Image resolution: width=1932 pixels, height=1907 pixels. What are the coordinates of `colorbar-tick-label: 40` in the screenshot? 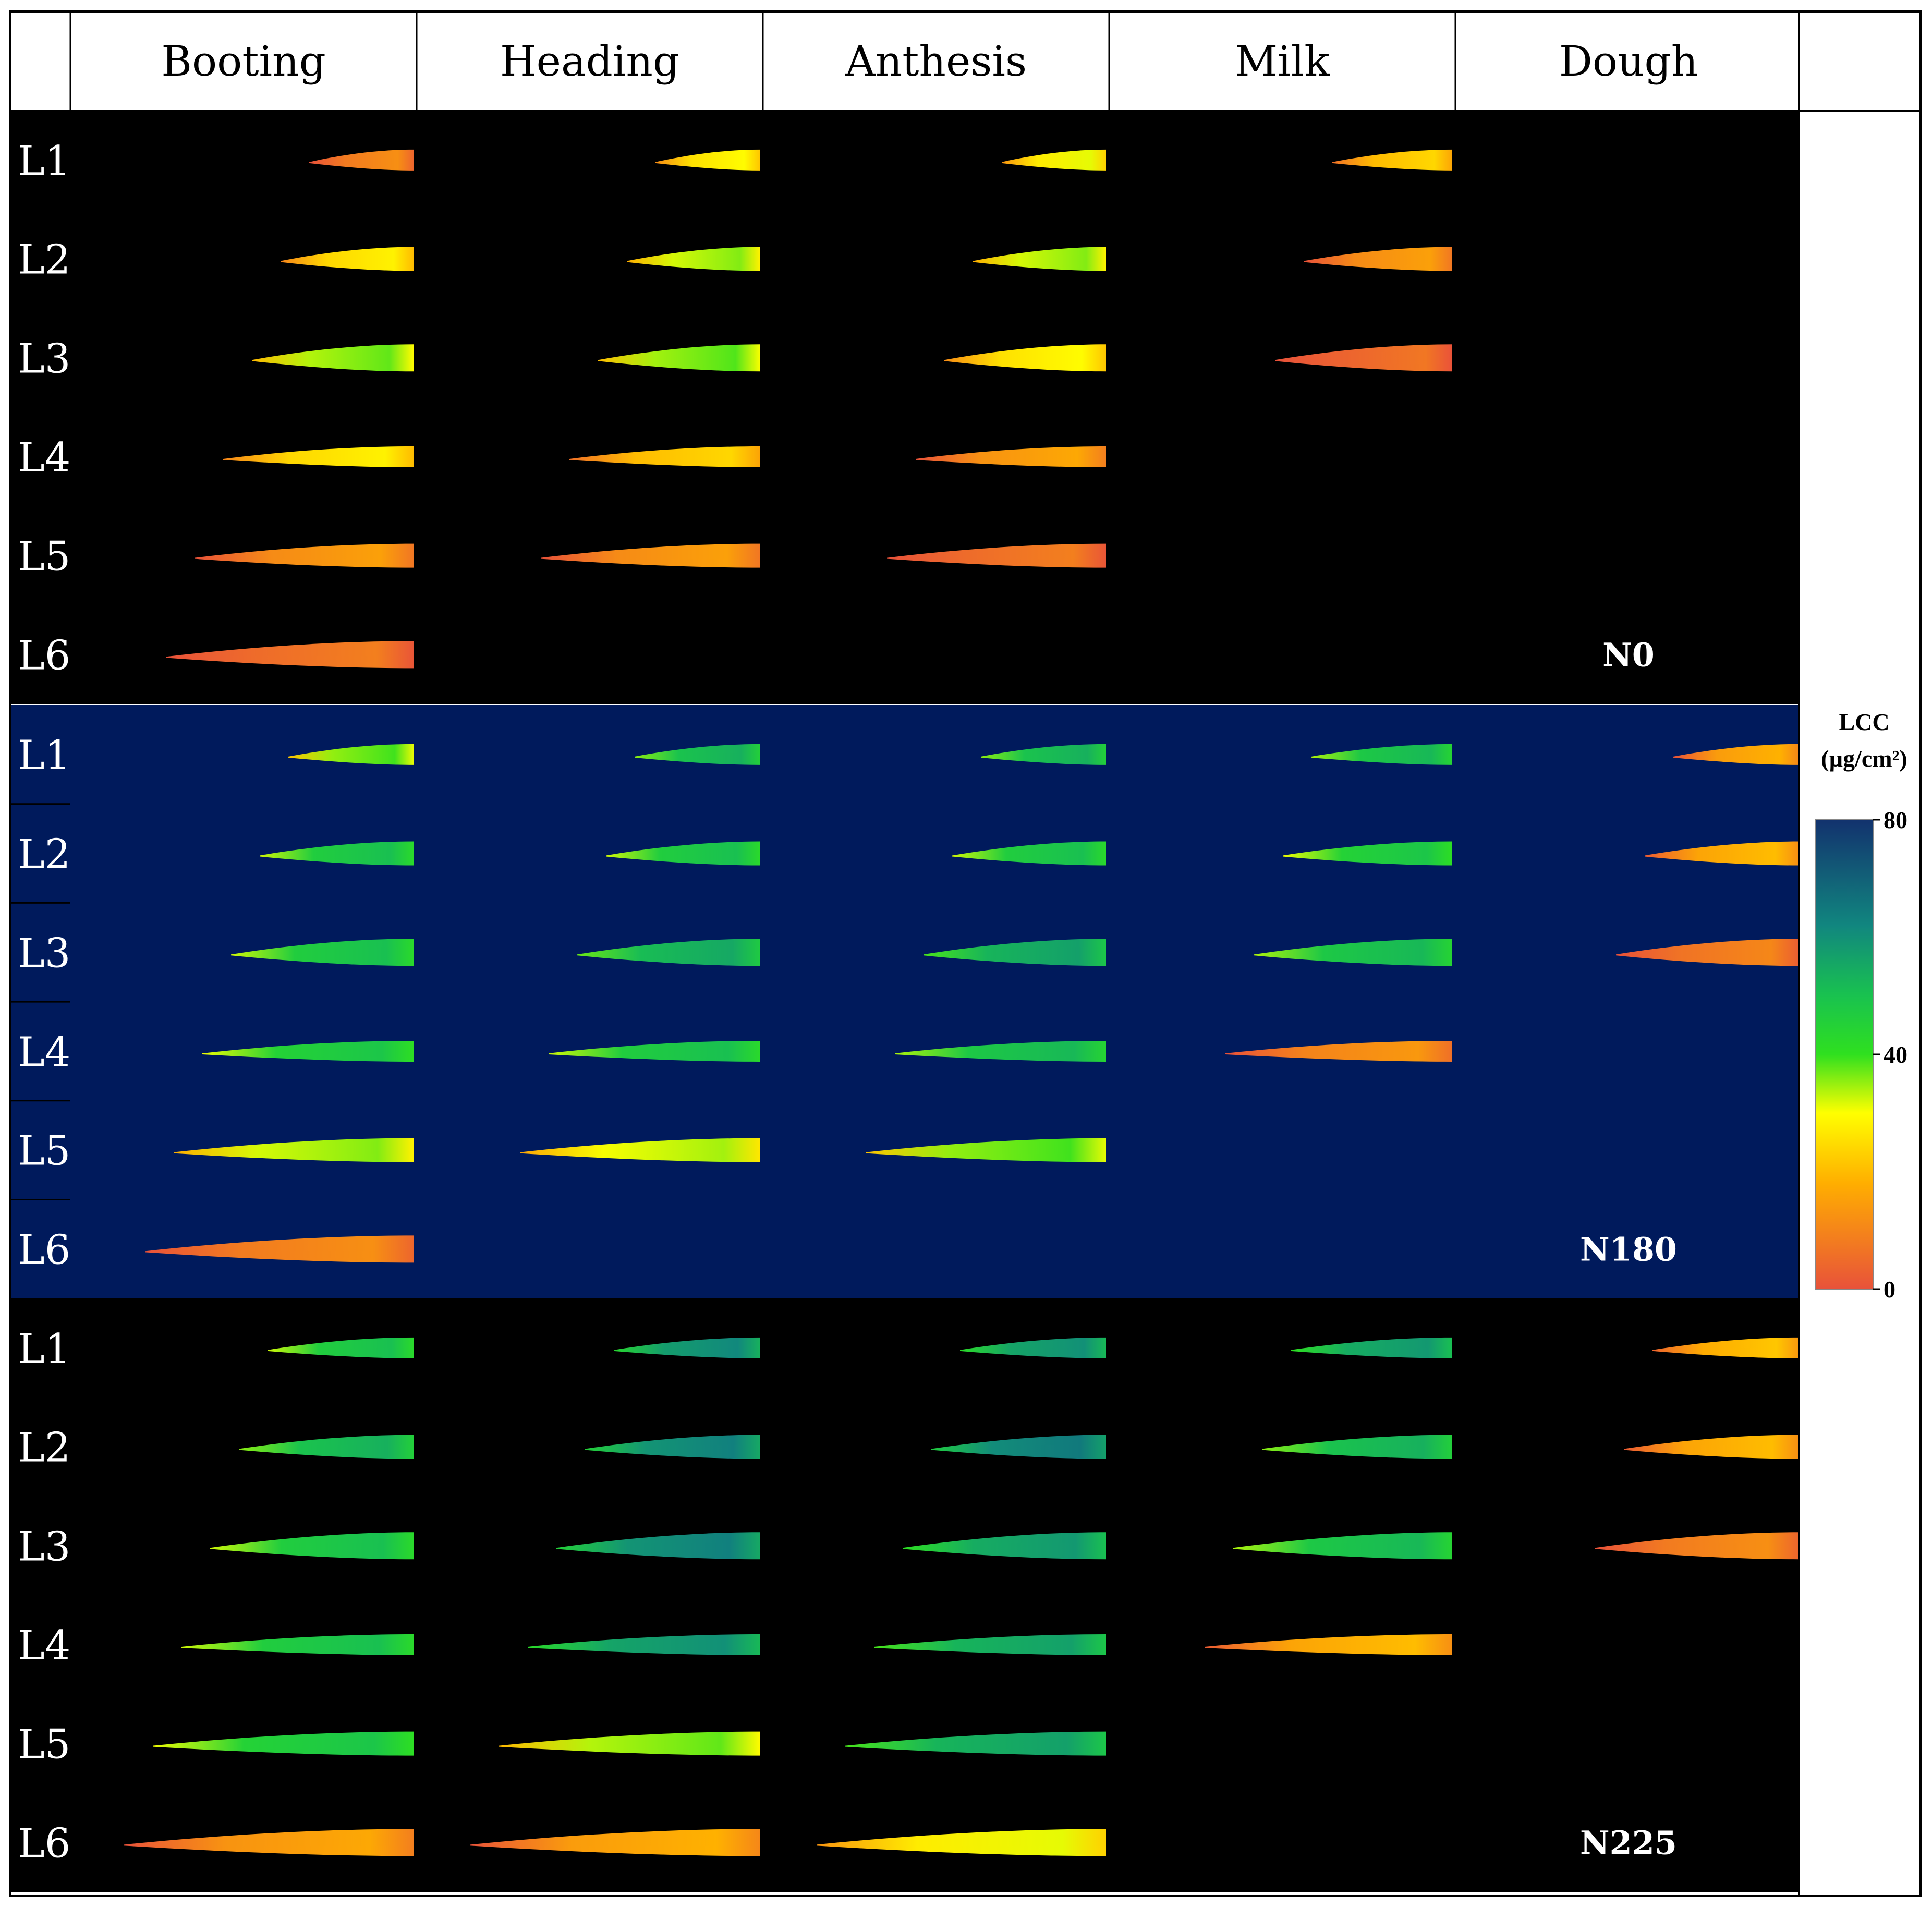 It's located at (1895, 1054).